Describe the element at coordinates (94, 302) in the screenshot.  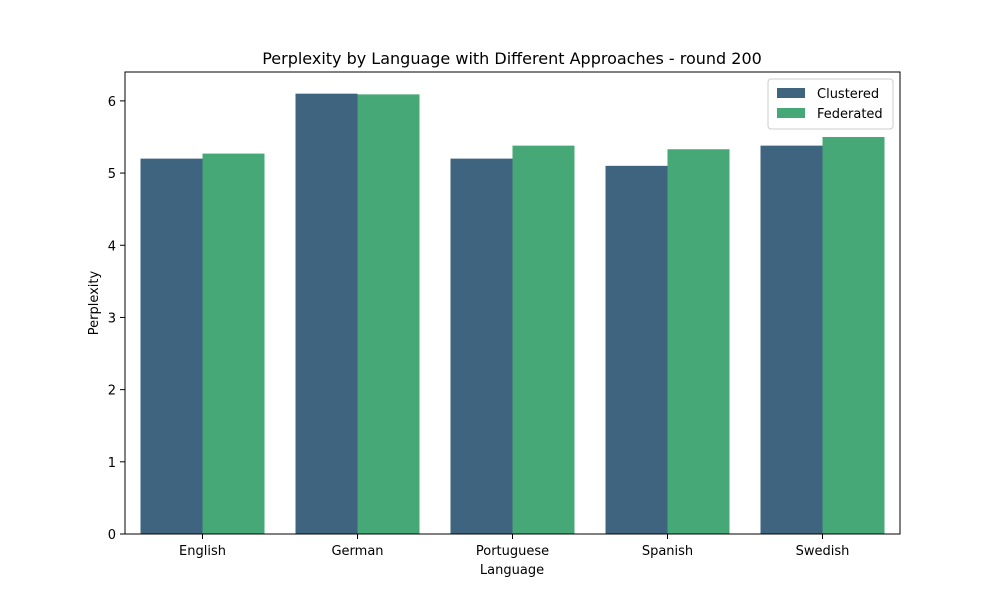
I see `y-axis-label: Perplexity` at that location.